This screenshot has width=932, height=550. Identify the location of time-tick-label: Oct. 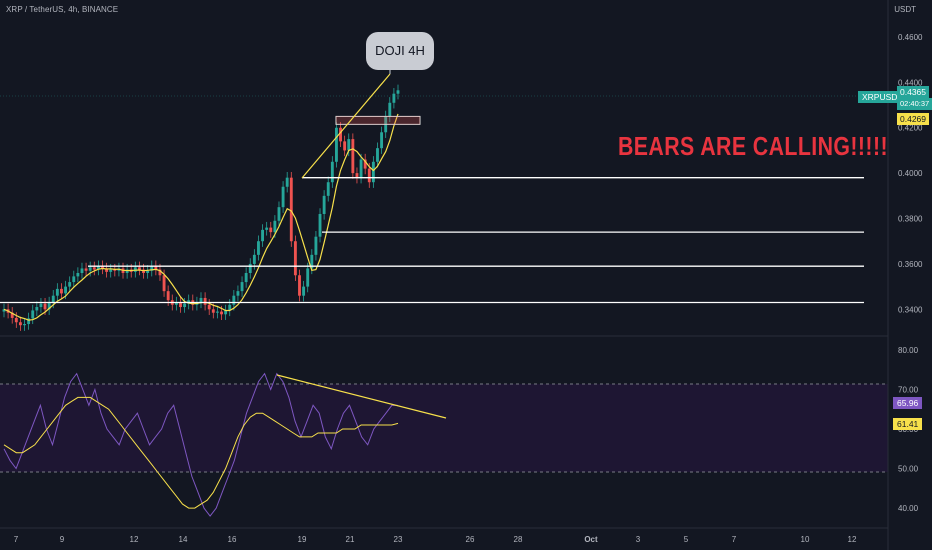
(591, 539).